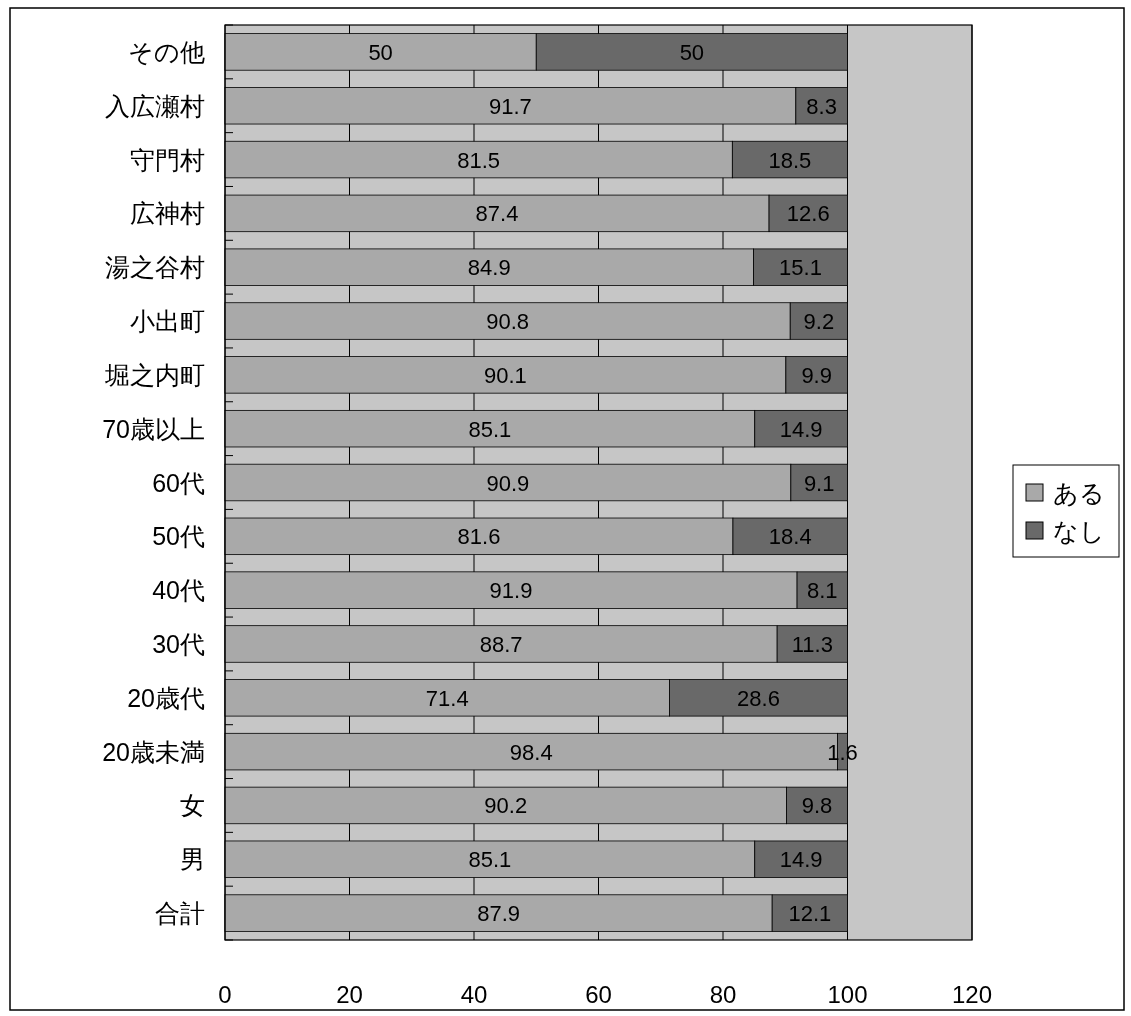 This screenshot has height=1016, width=1131. What do you see at coordinates (447, 698) in the screenshot?
I see `data-label: 71.4` at bounding box center [447, 698].